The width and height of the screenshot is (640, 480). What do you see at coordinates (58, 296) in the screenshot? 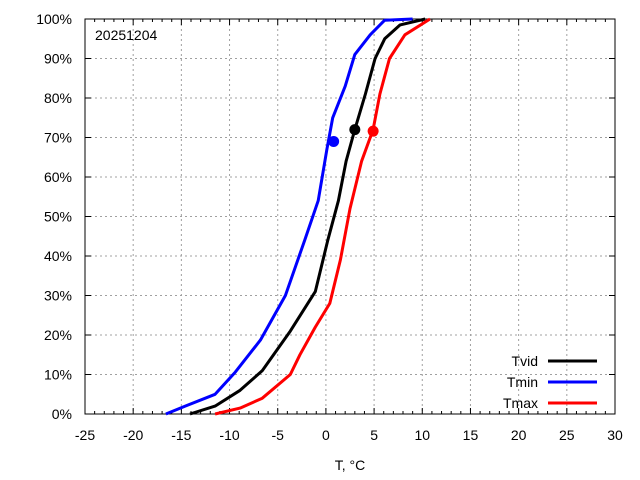
I see `y-tick-label: 30%` at bounding box center [58, 296].